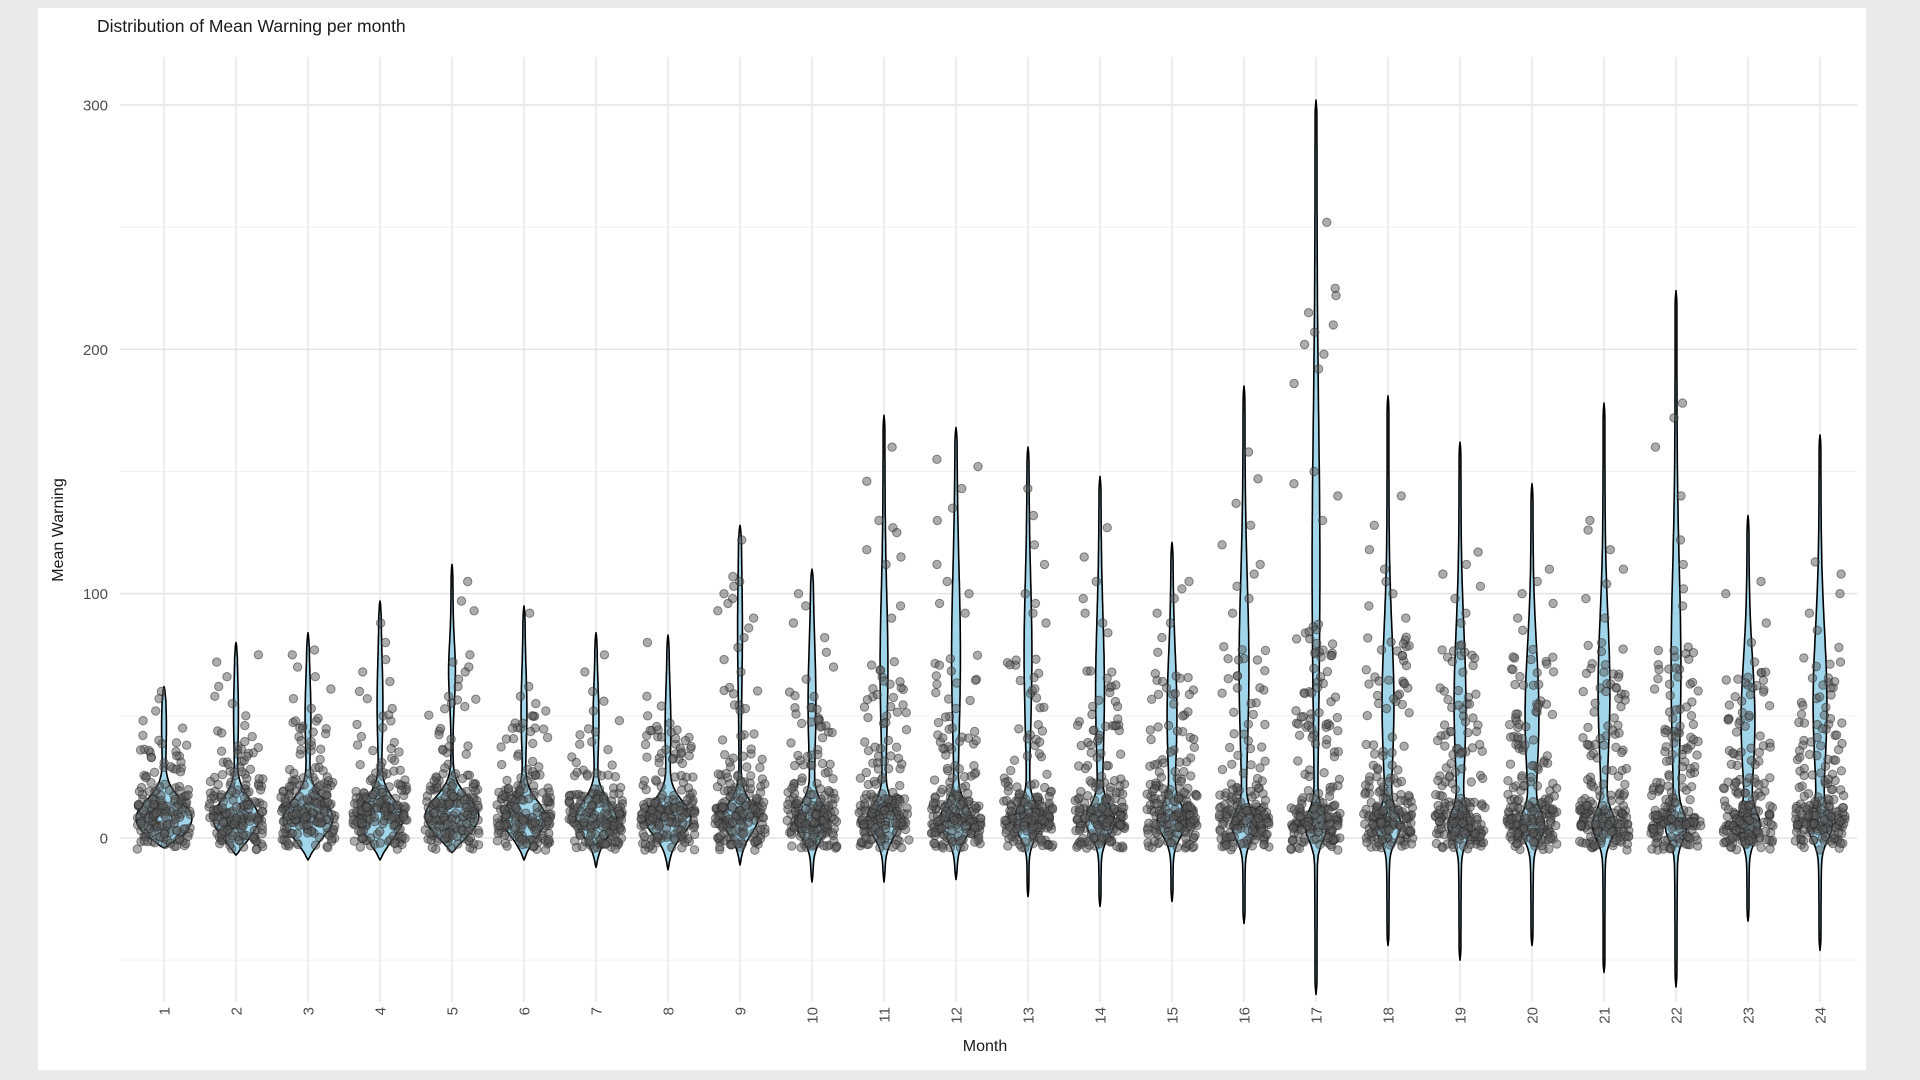 Image resolution: width=1920 pixels, height=1080 pixels. I want to click on x-axis-title: Month, so click(985, 1046).